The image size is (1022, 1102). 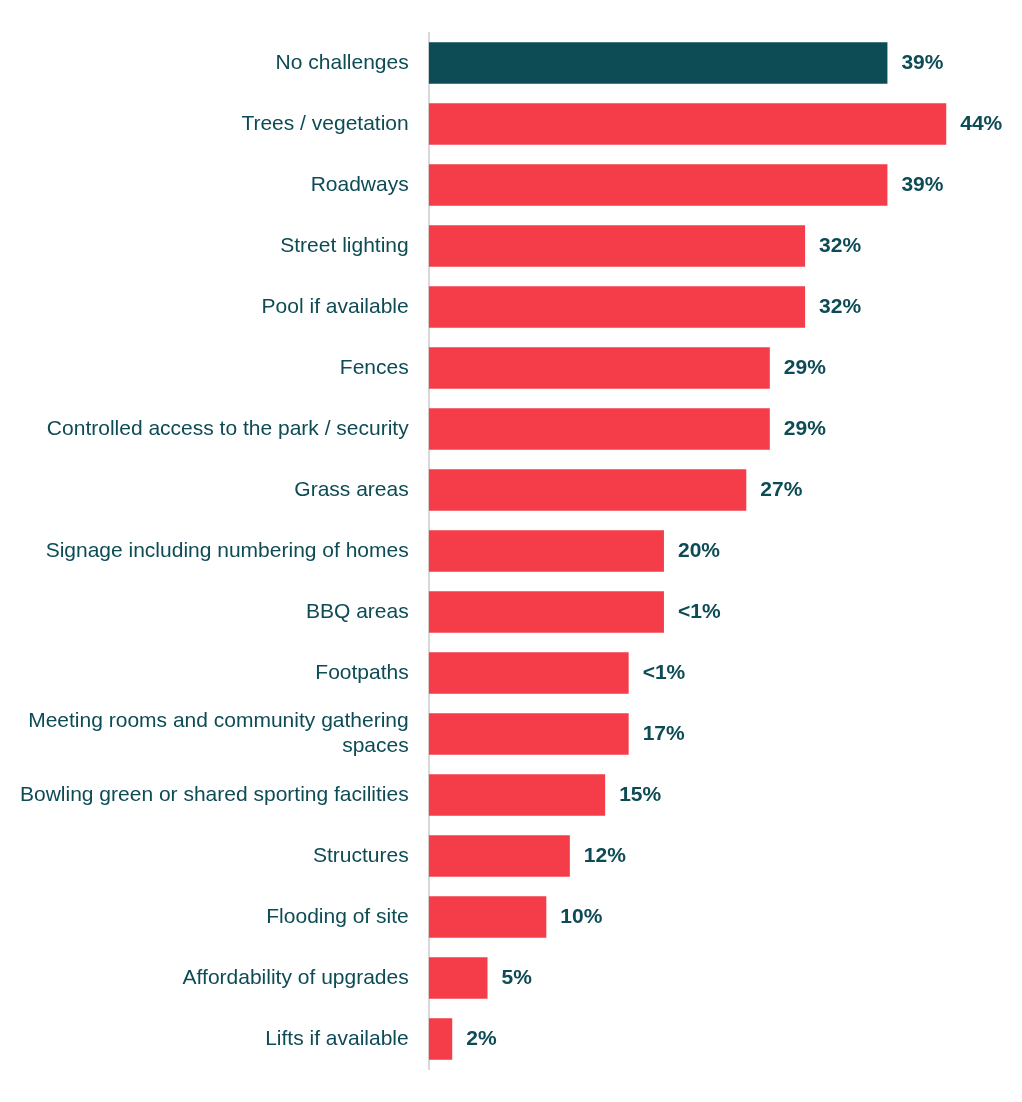 I want to click on data-label: 15%, so click(x=640, y=793).